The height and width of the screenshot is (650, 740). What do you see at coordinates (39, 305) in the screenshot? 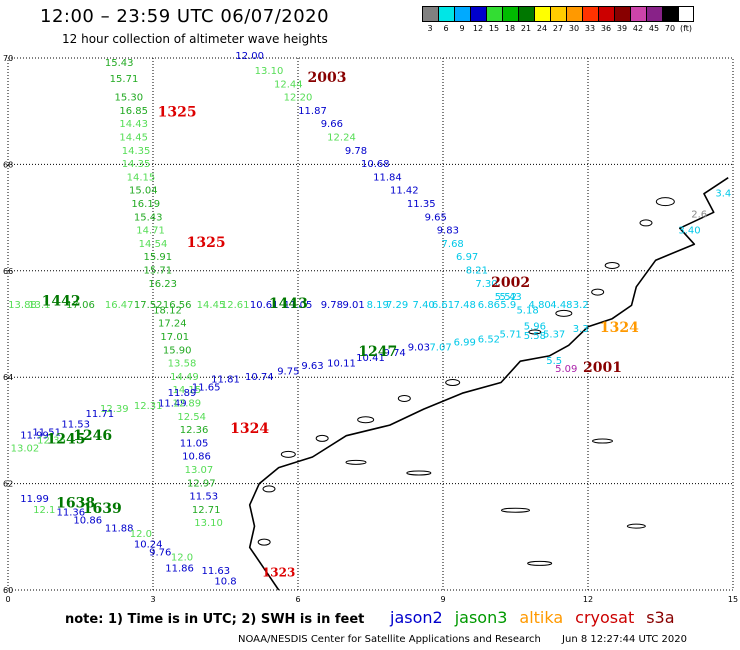
I see `wave-height-point: 13.1` at bounding box center [39, 305].